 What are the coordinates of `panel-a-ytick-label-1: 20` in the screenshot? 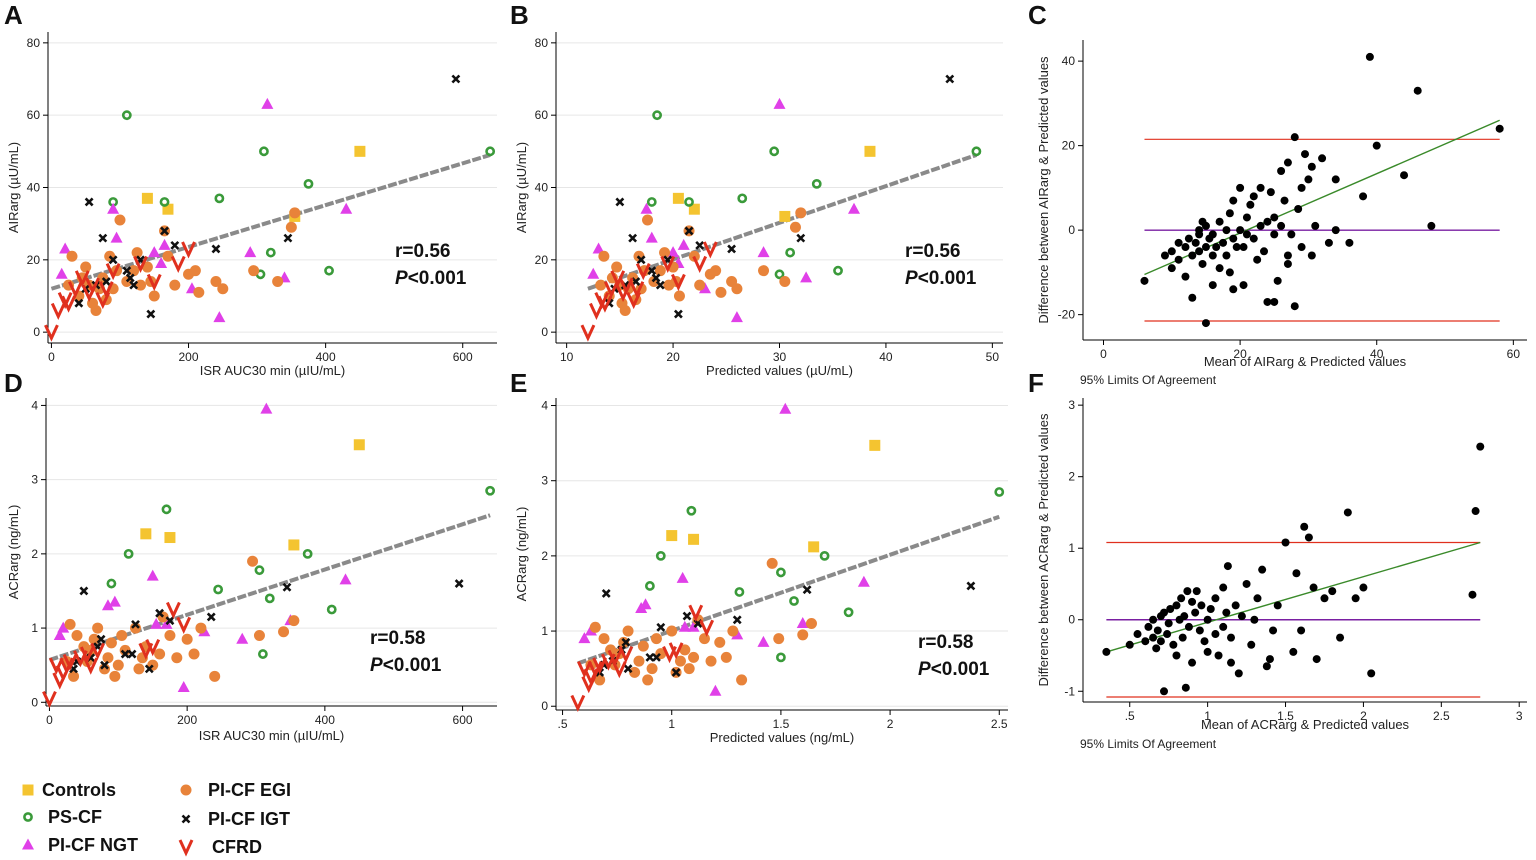 It's located at (34, 260).